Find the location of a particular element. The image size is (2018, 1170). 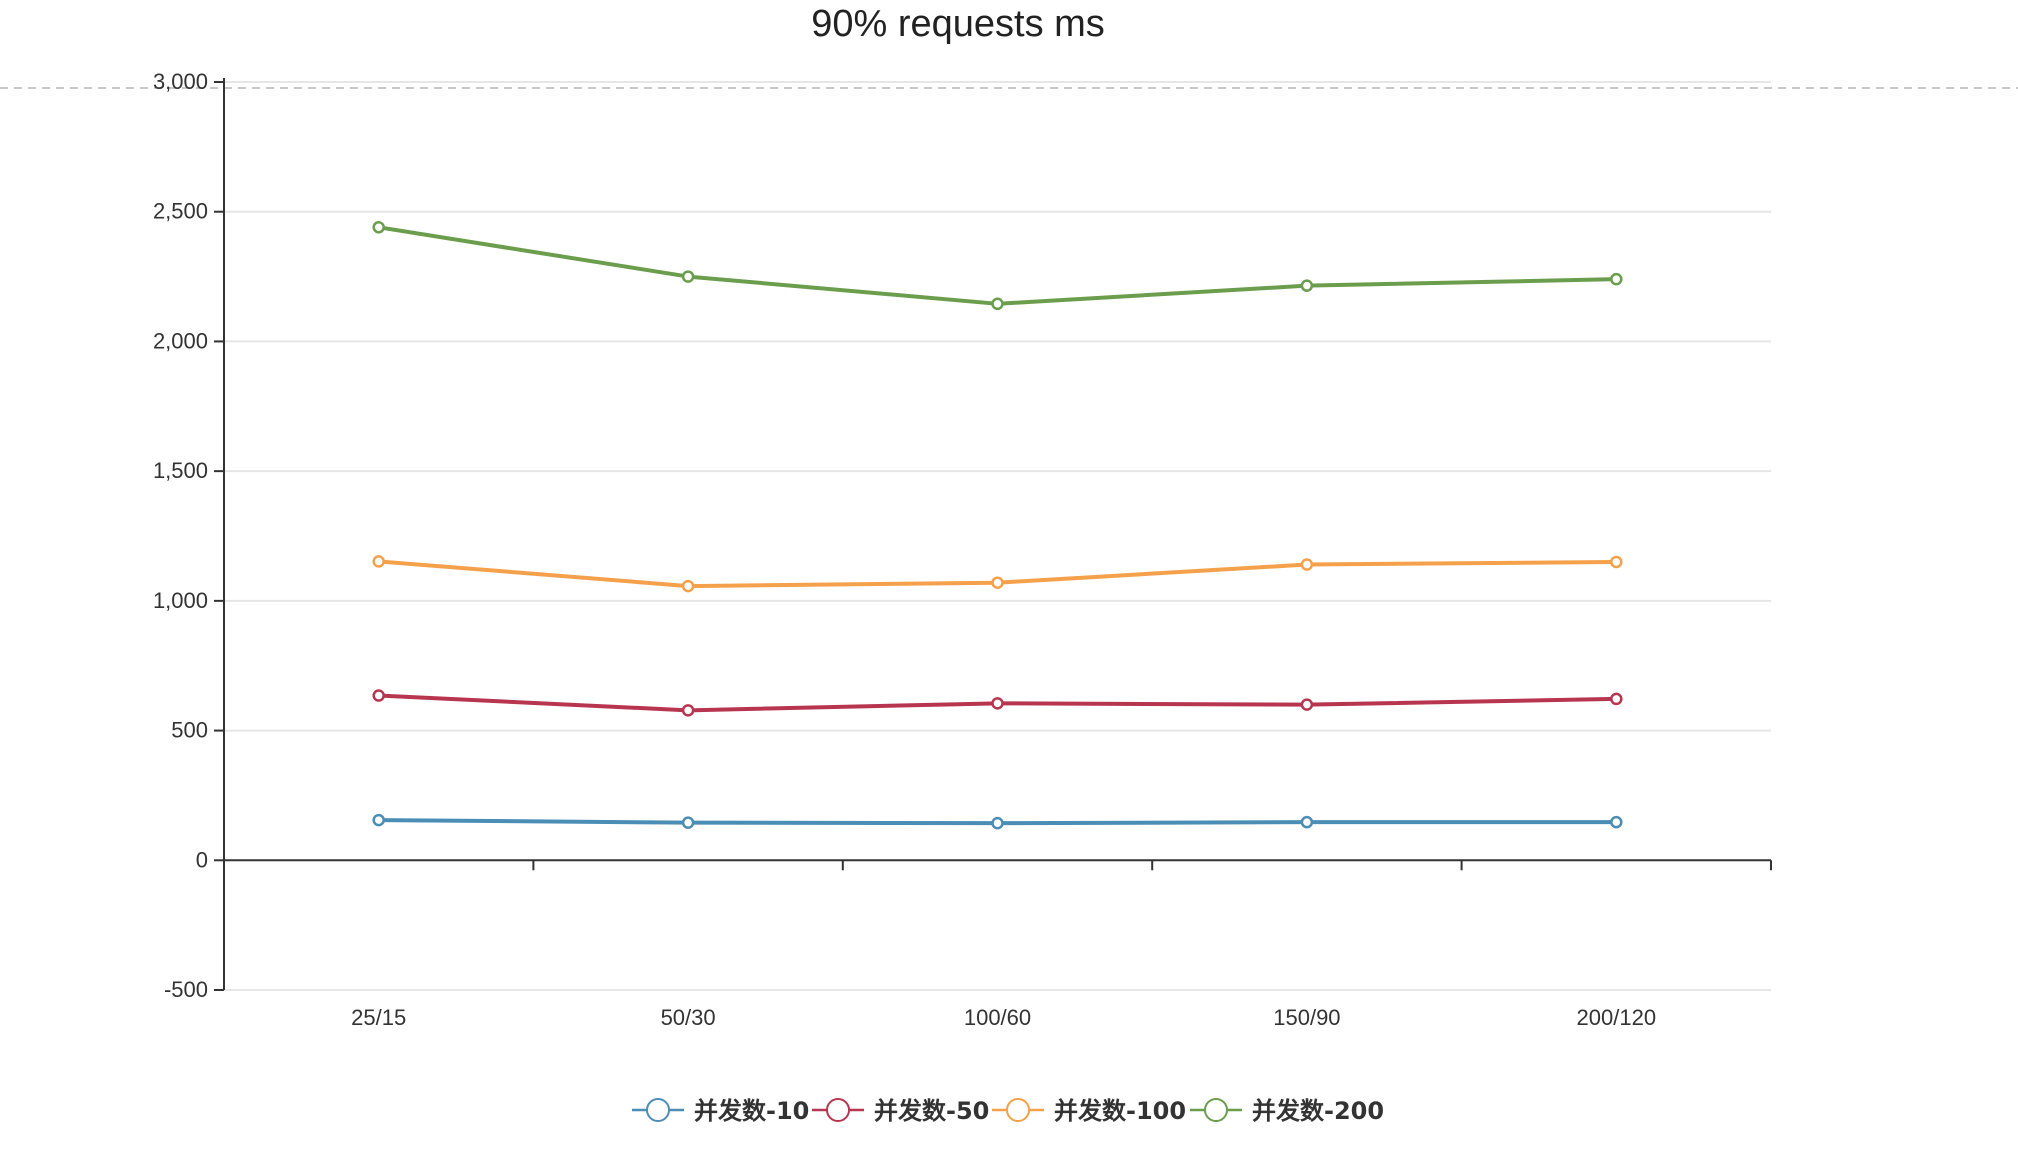

legend-item: 并发数-50 is located at coordinates (900, 1111).